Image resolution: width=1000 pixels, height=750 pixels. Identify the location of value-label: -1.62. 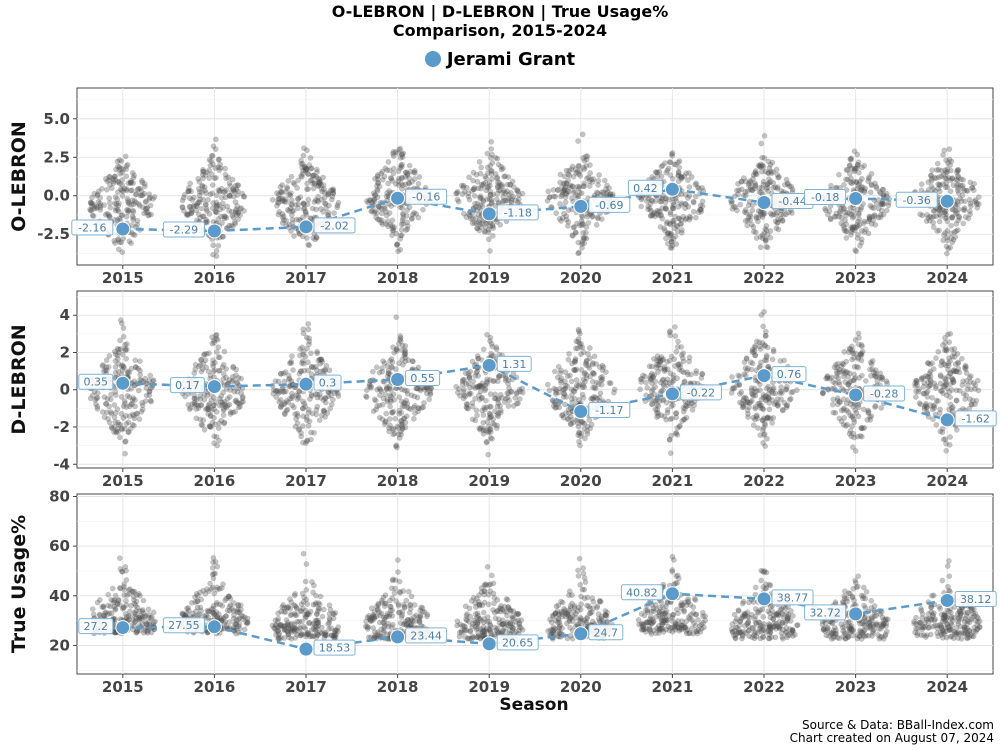
(975, 418).